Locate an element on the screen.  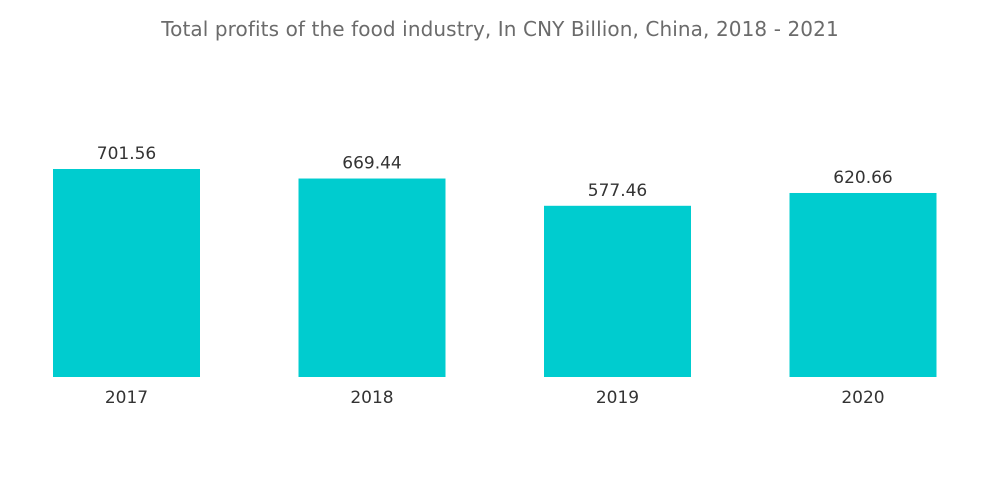
bar-2017 is located at coordinates (126, 273).